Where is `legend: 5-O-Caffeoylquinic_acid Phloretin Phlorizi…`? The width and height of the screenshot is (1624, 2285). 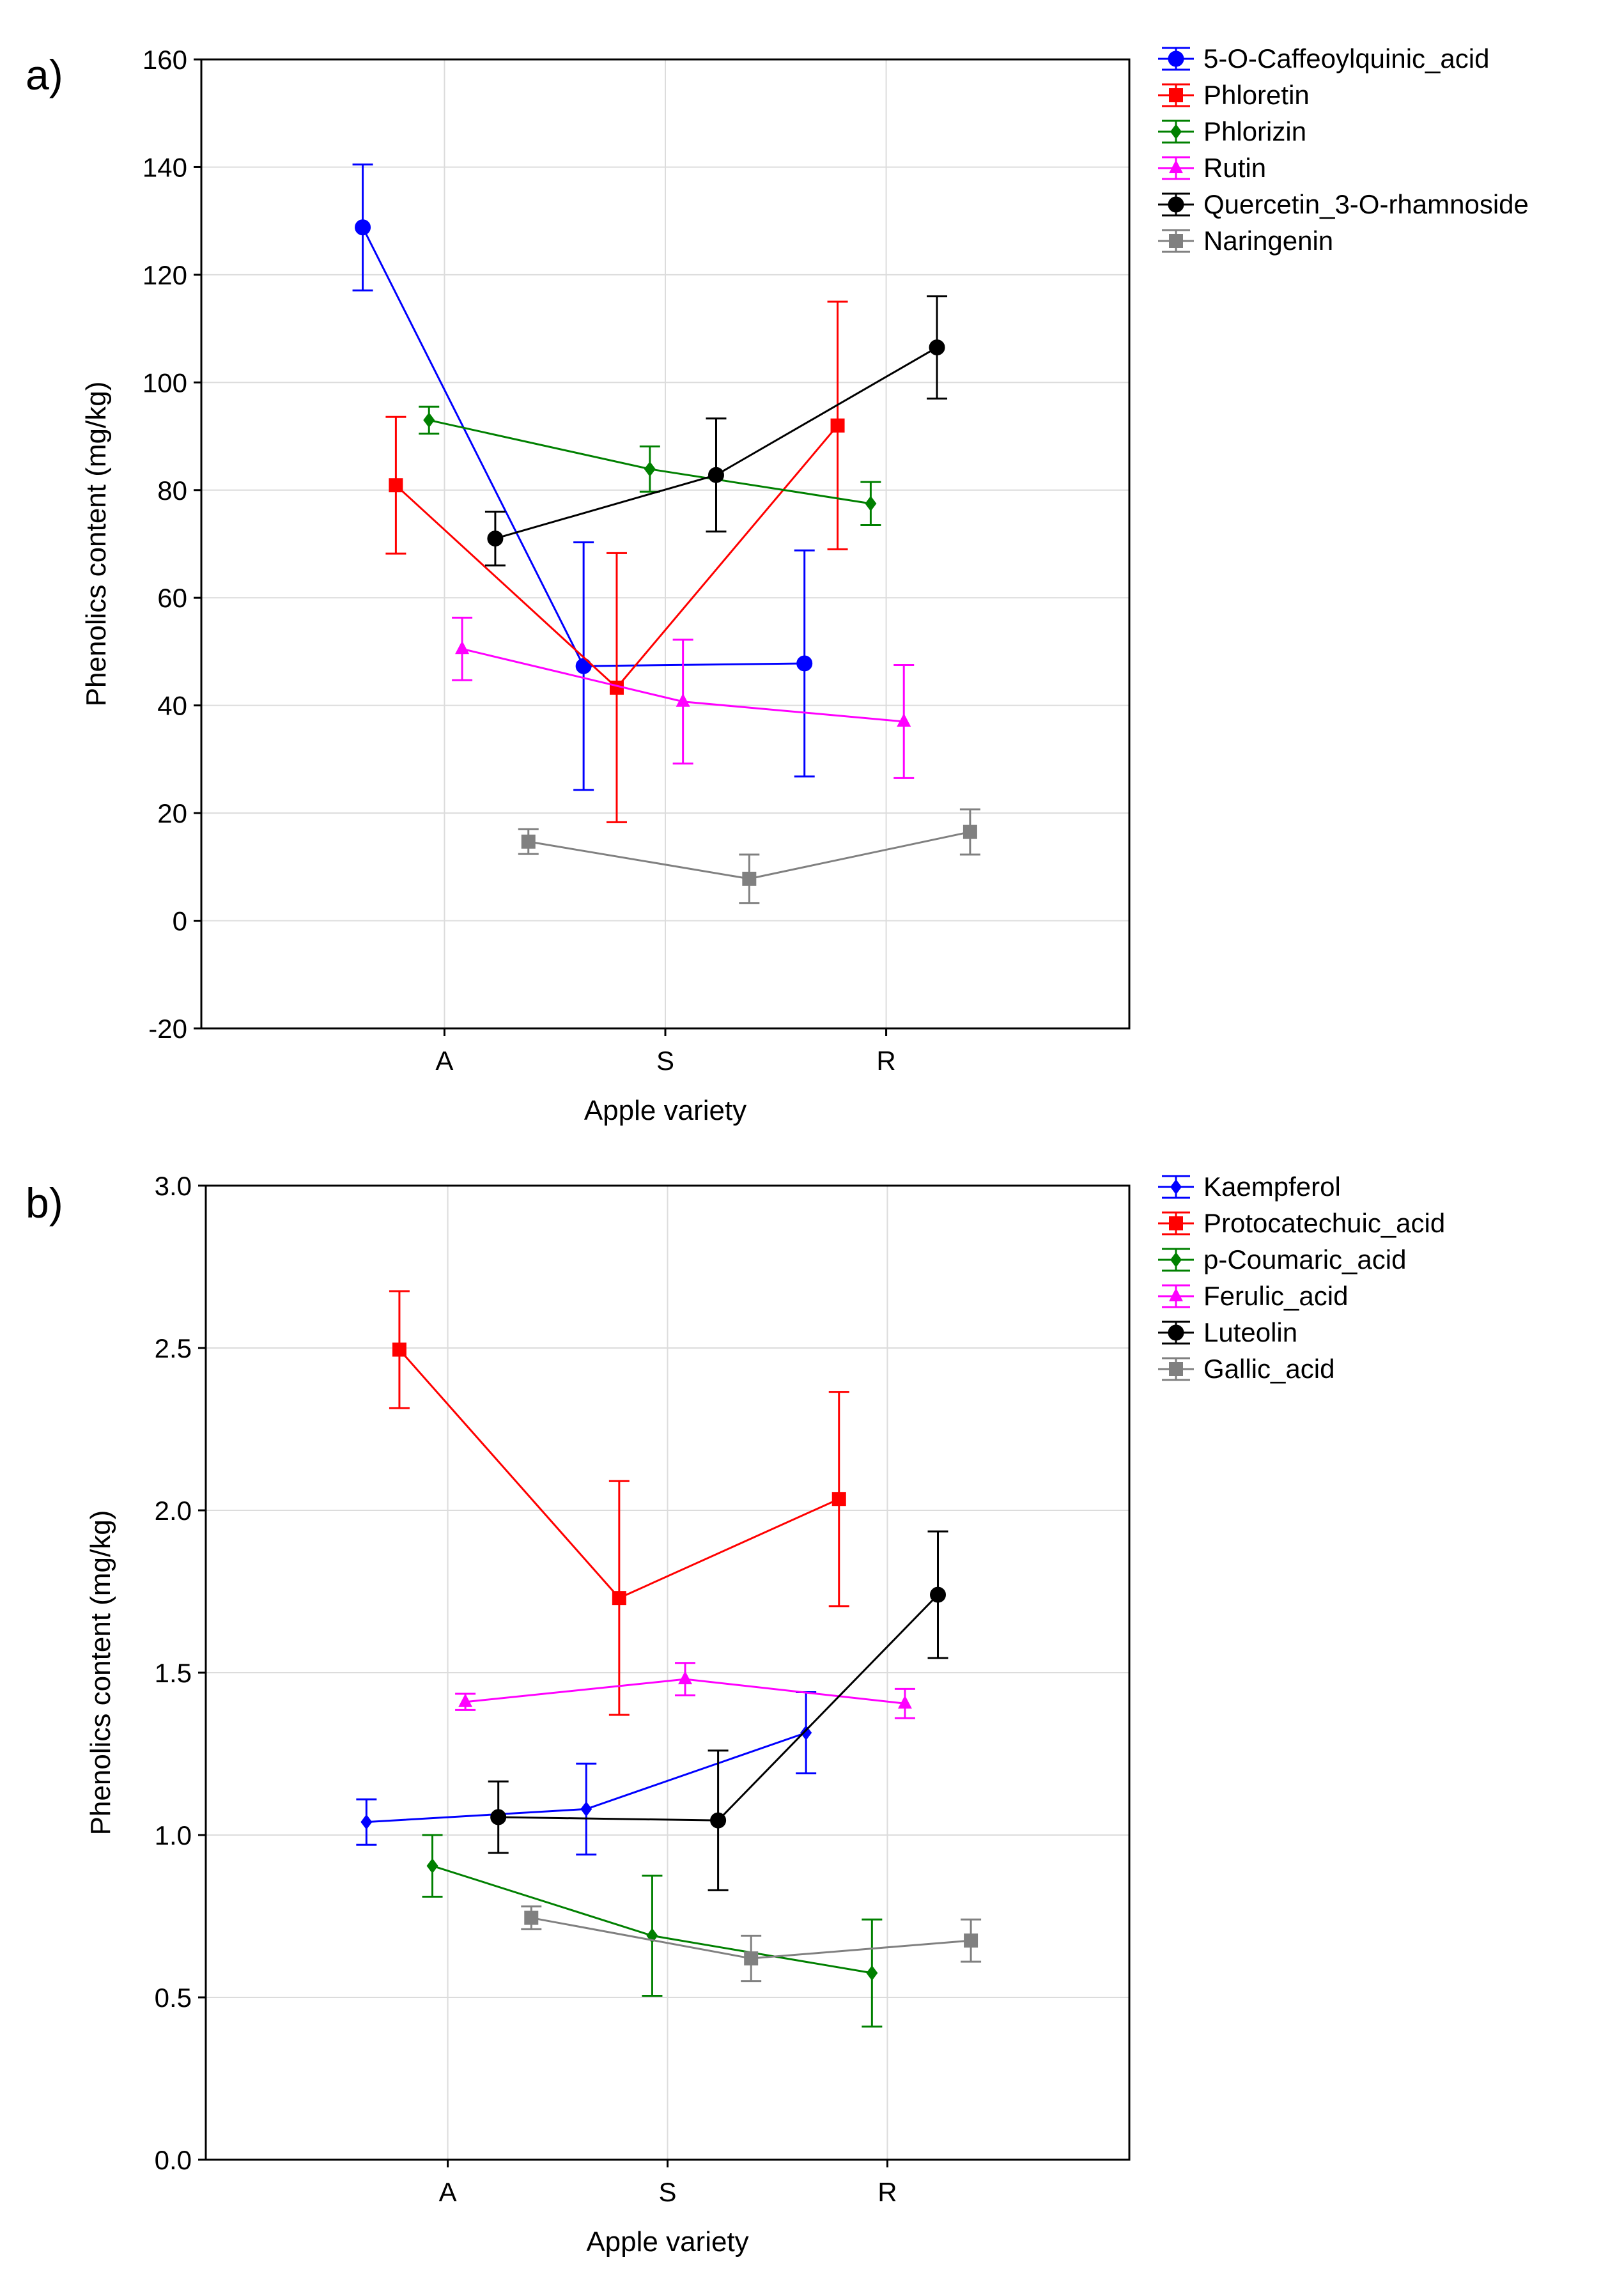 legend: 5-O-Caffeoylquinic_acid Phloretin Phlorizi… is located at coordinates (1344, 149).